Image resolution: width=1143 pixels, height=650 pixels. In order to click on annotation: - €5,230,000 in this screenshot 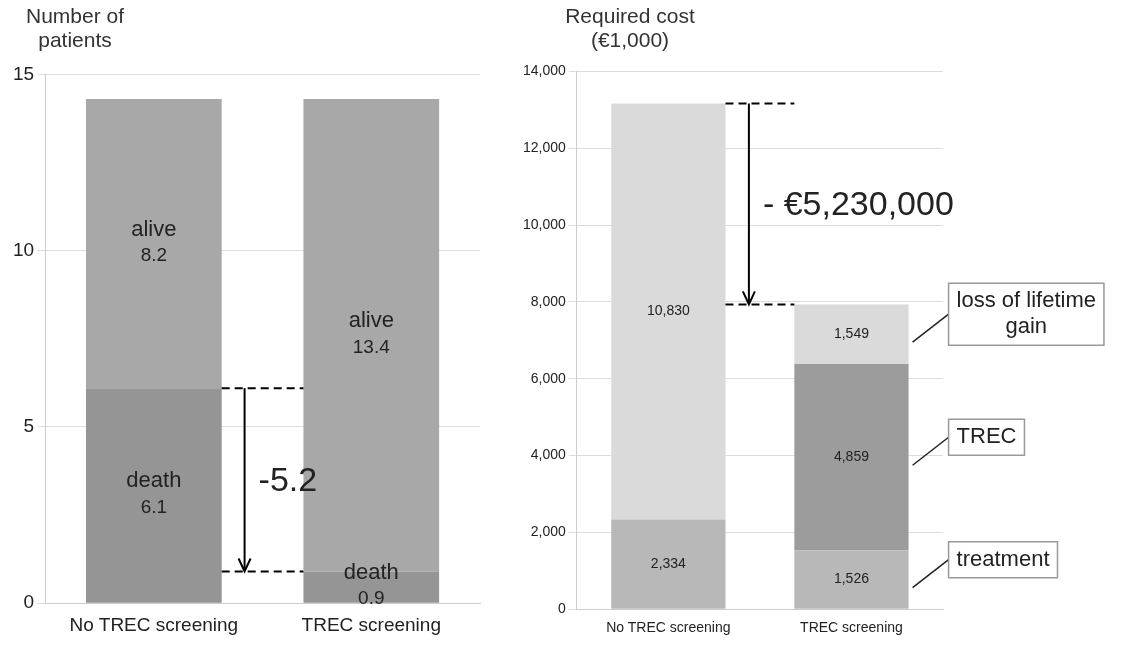, I will do `click(858, 203)`.